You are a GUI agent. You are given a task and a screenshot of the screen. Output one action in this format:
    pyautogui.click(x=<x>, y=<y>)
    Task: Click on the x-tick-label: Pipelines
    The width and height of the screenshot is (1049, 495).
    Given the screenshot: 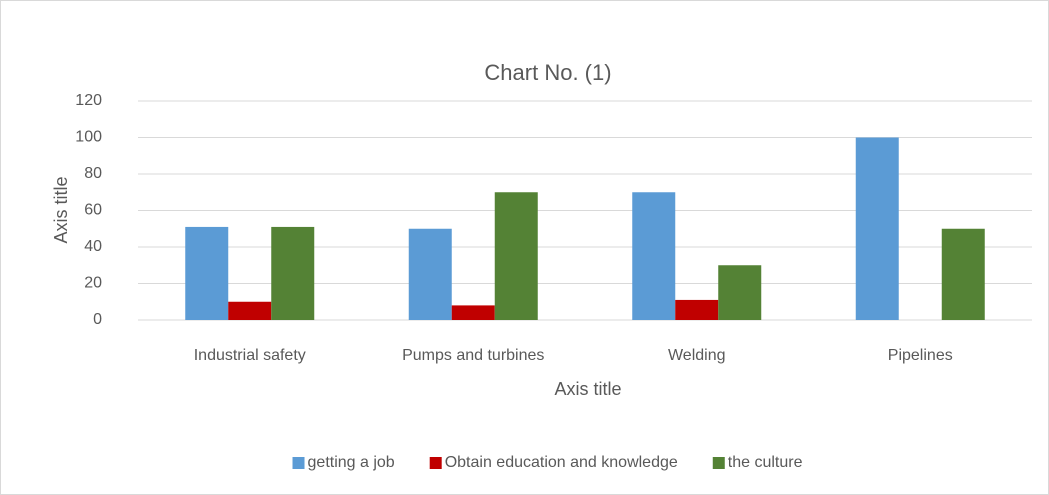 What is the action you would take?
    pyautogui.click(x=920, y=355)
    